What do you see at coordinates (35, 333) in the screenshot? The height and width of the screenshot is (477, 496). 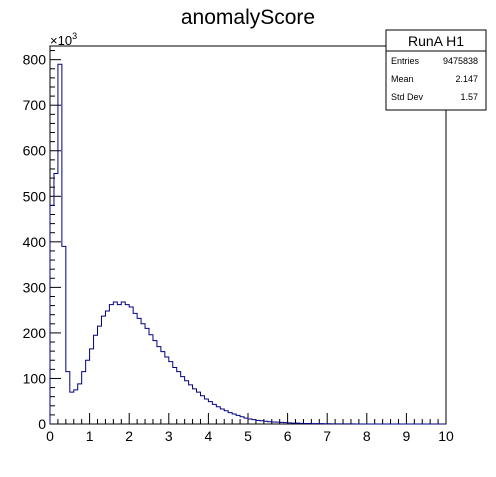 I see `y-tick-label: 200` at bounding box center [35, 333].